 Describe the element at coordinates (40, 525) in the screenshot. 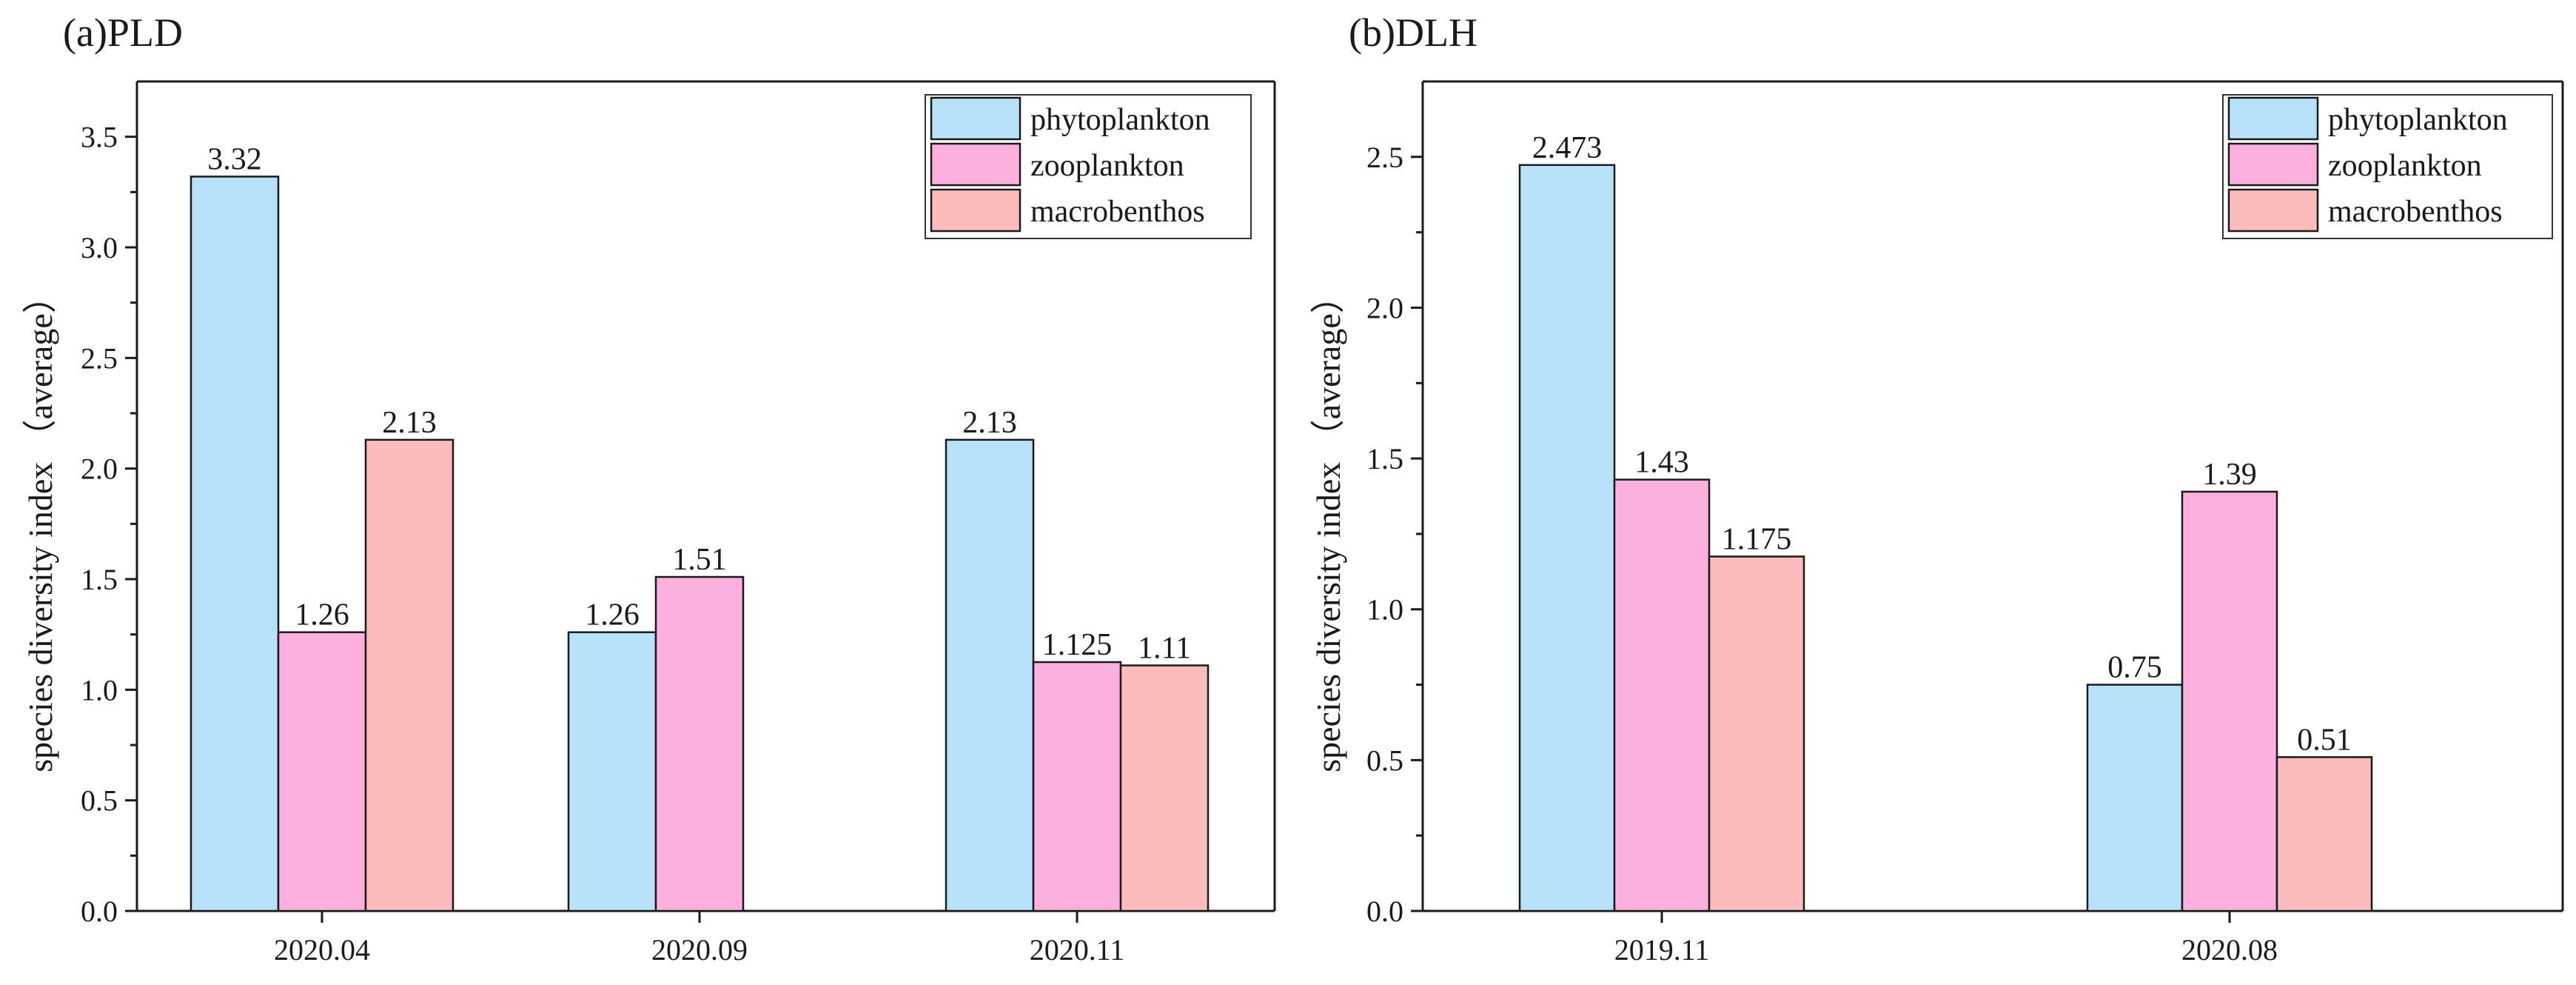

I see `y-axis-title-pld: species diversity index （average）` at that location.